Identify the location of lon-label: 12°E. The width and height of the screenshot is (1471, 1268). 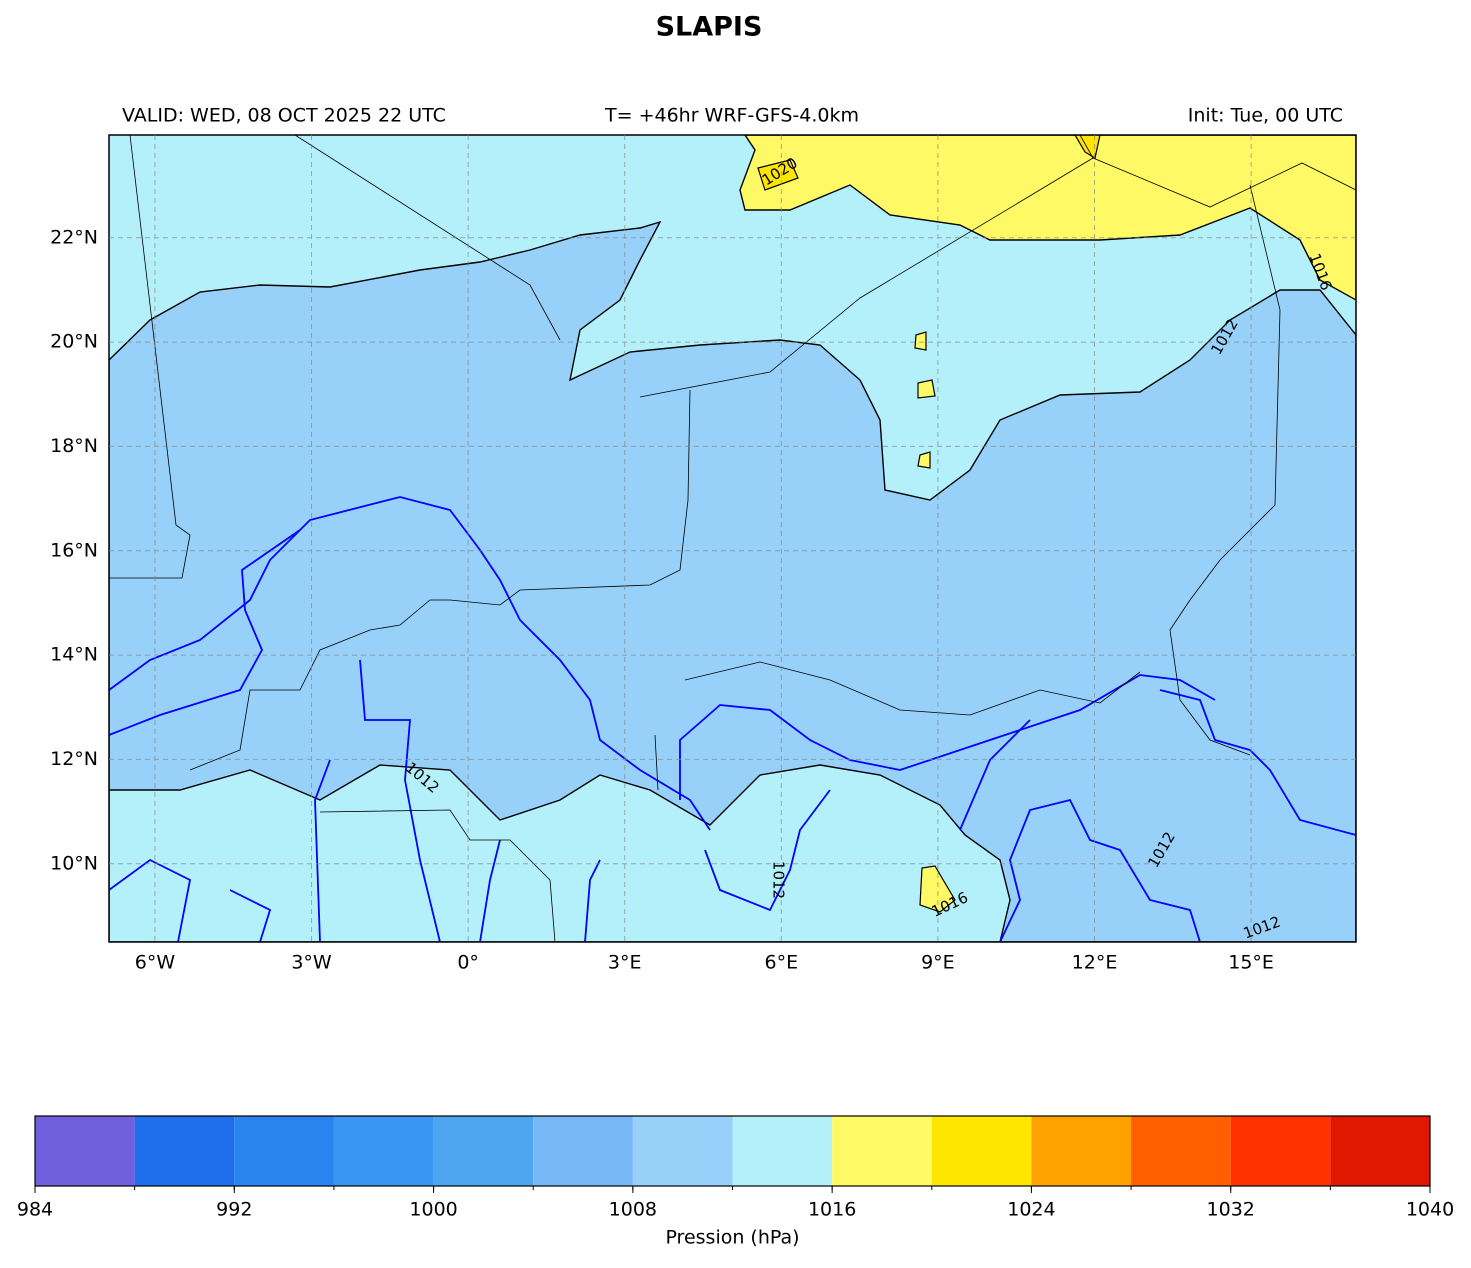
(1095, 963).